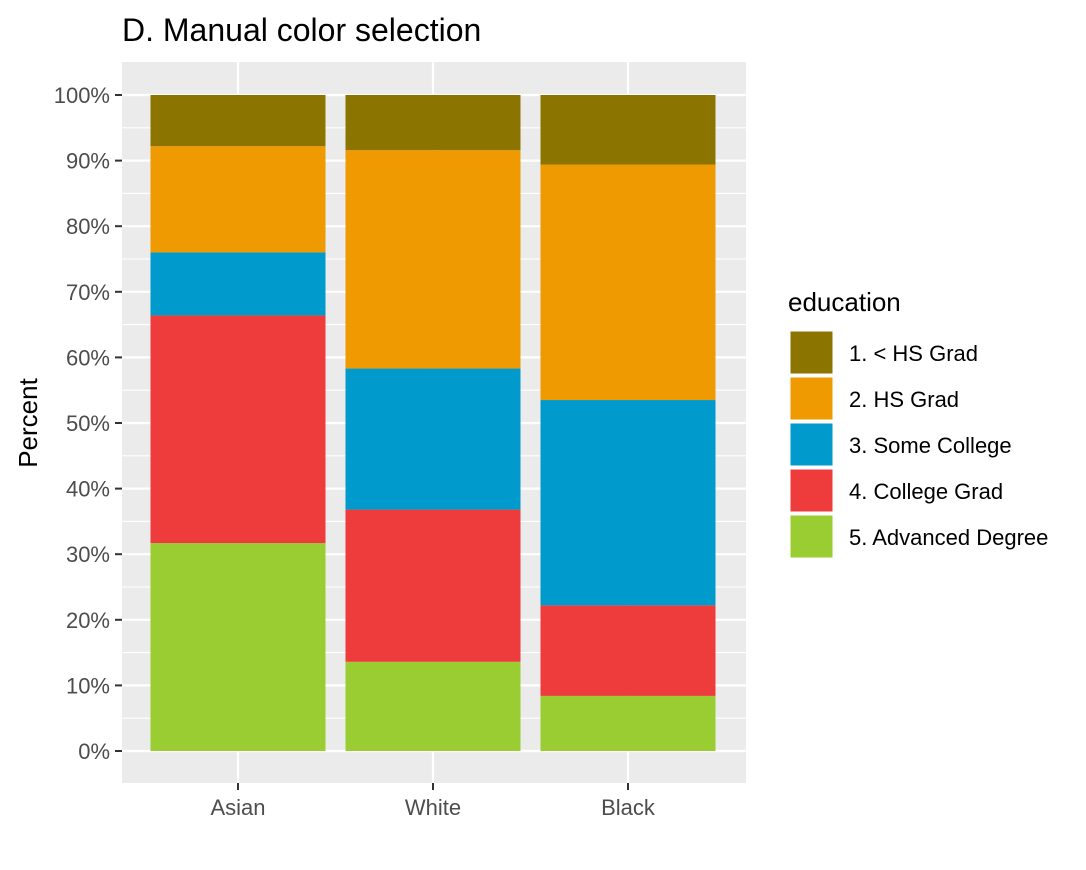 This screenshot has height=870, width=1086. I want to click on y-tick-label: 20%, so click(88, 620).